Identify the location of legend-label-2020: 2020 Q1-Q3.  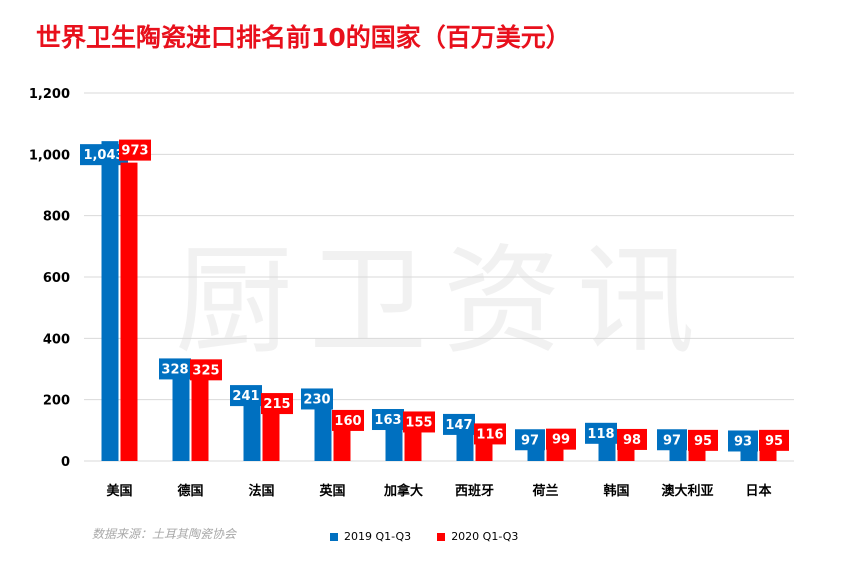
(485, 536).